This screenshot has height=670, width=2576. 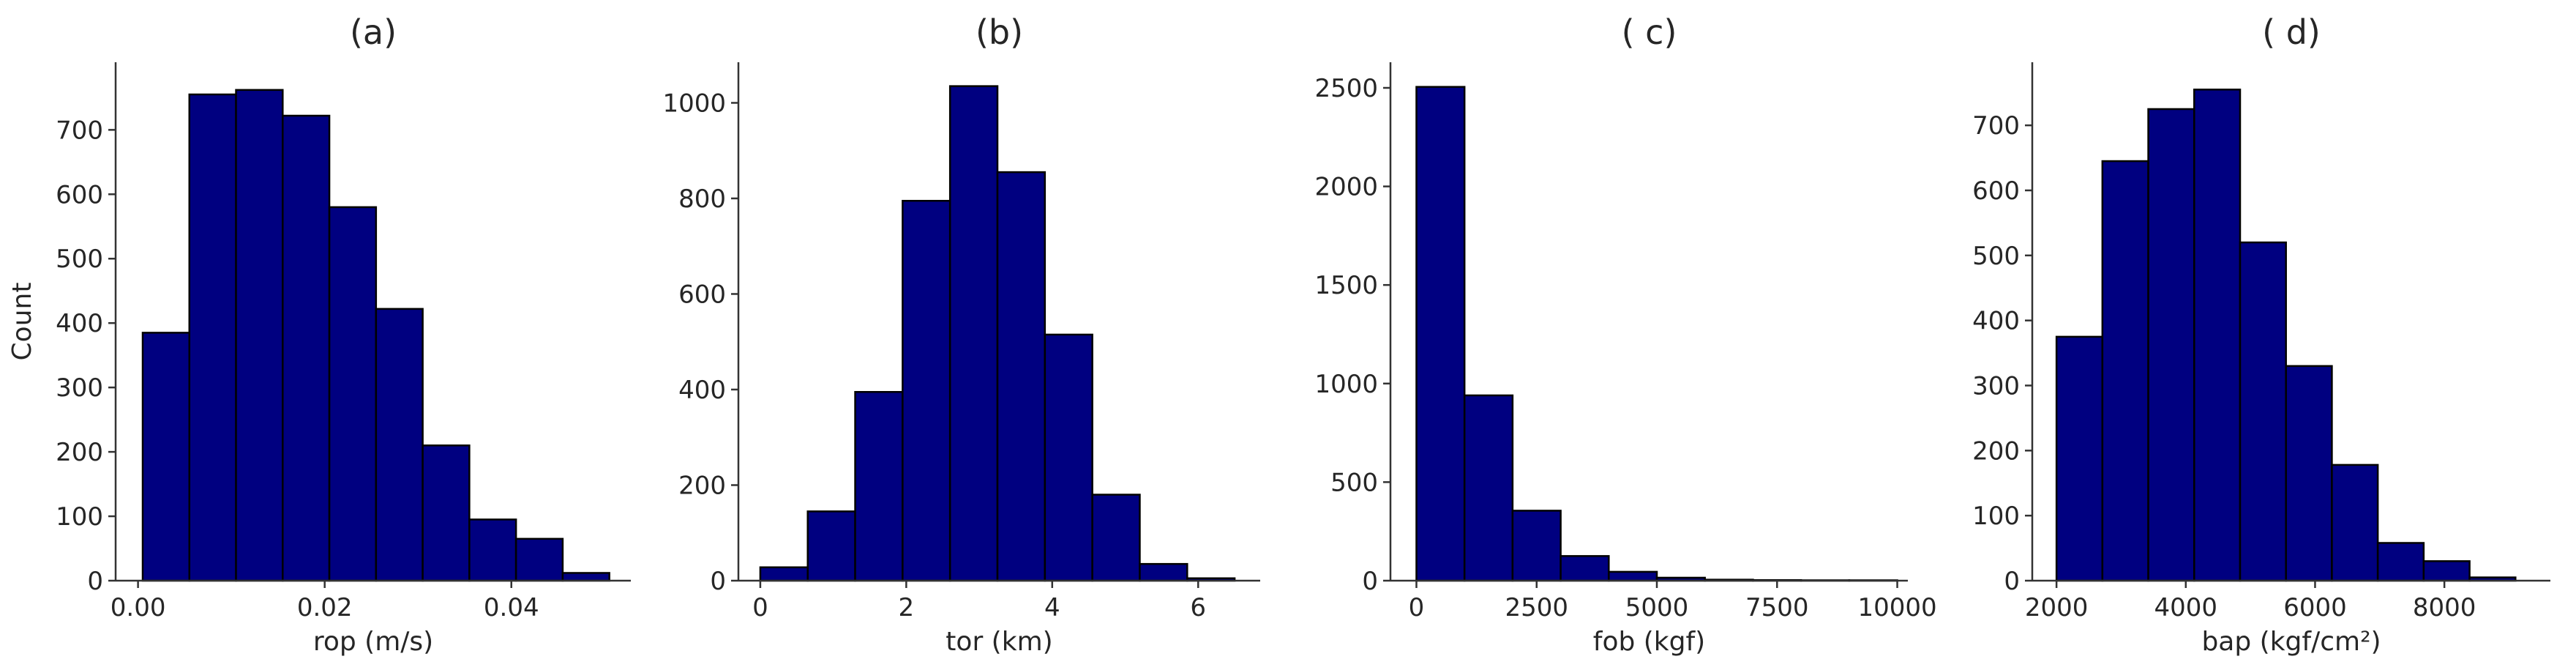 What do you see at coordinates (22, 322) in the screenshot?
I see `y-axis-label: Count` at bounding box center [22, 322].